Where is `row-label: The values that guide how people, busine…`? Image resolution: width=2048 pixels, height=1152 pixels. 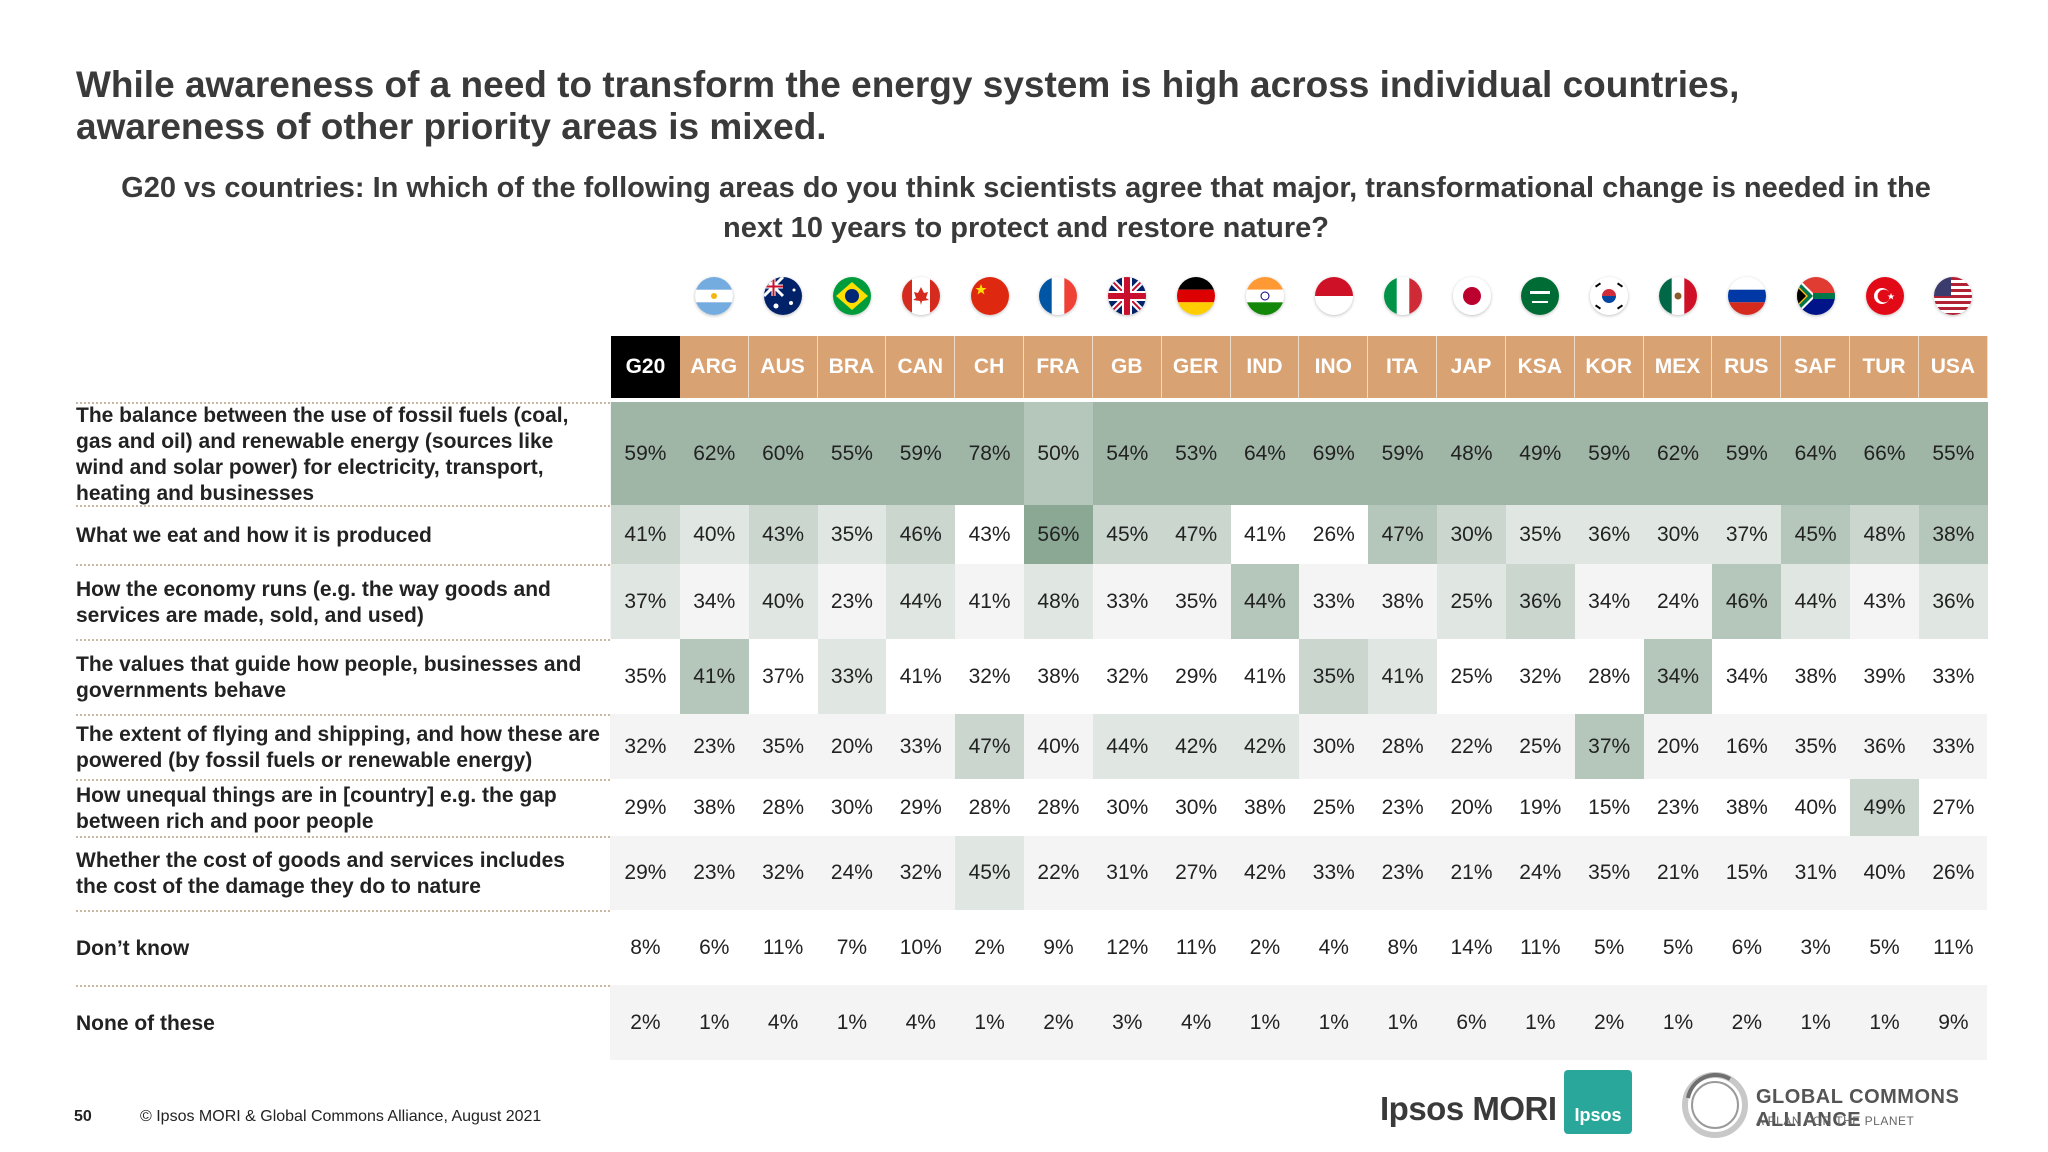
row-label: The values that guide how people, busine… is located at coordinates (343, 676).